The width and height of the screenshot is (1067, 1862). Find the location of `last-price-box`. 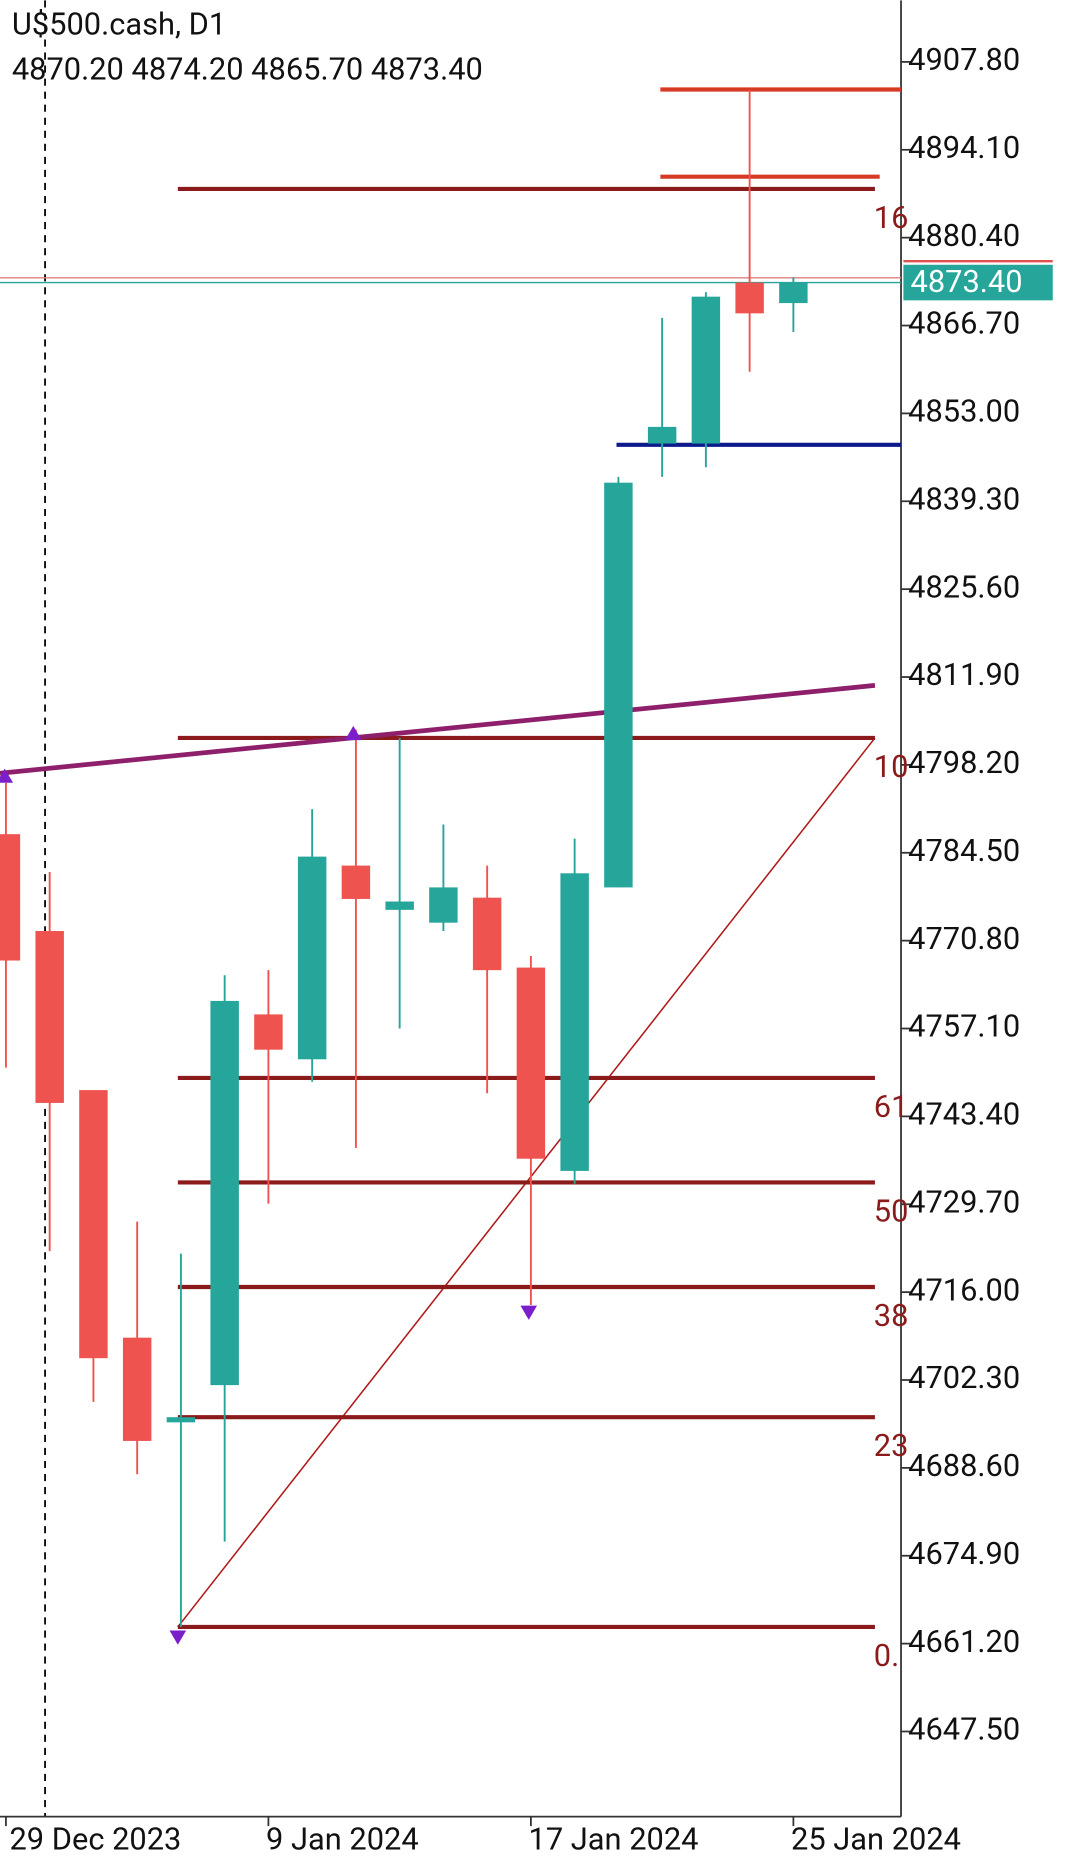

last-price-box is located at coordinates (978, 282).